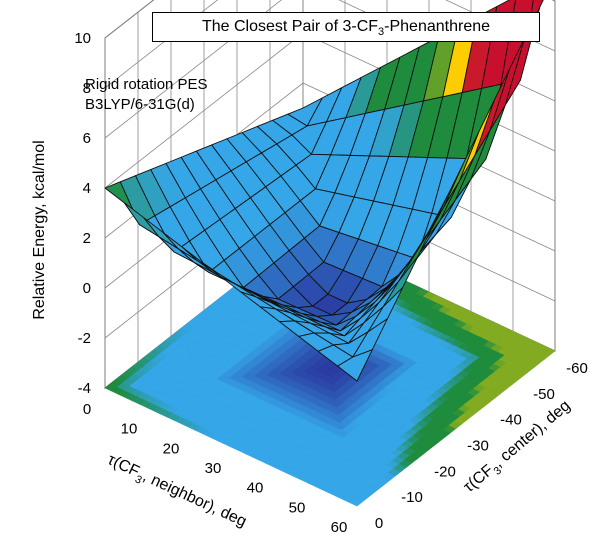  I want to click on x-tick-label: 20, so click(171, 448).